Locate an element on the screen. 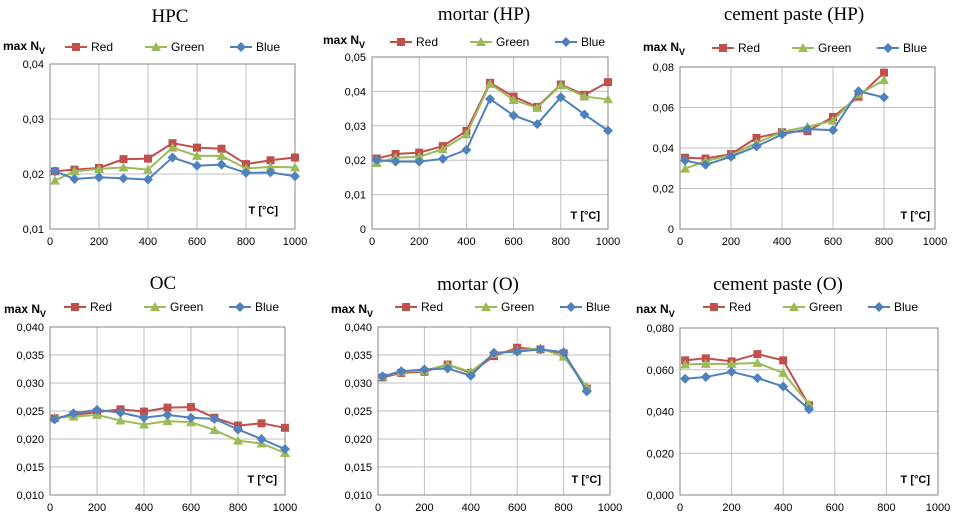  series-green is located at coordinates (747, 383).